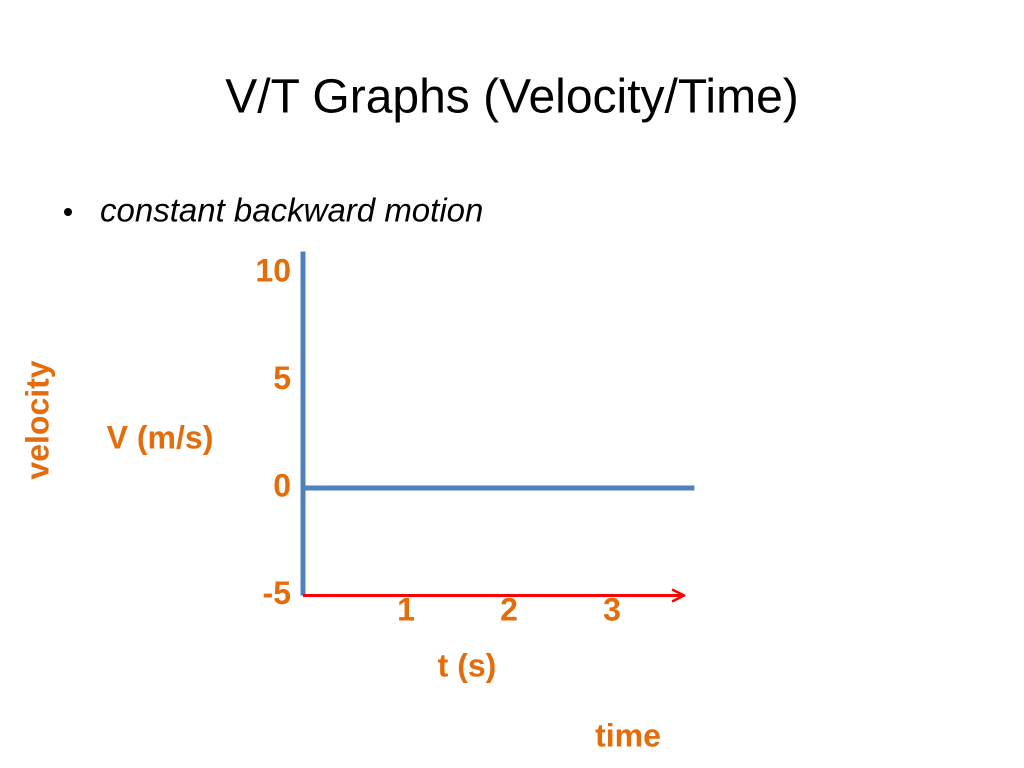 This screenshot has width=1024, height=768. What do you see at coordinates (406, 609) in the screenshot?
I see `x-tick-label: 1` at bounding box center [406, 609].